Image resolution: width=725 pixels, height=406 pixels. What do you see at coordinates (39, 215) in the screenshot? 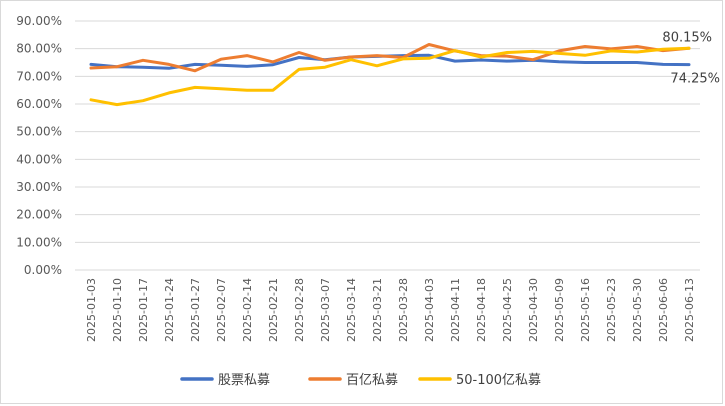
I see `y-tick-label: 20.00%` at bounding box center [39, 215].